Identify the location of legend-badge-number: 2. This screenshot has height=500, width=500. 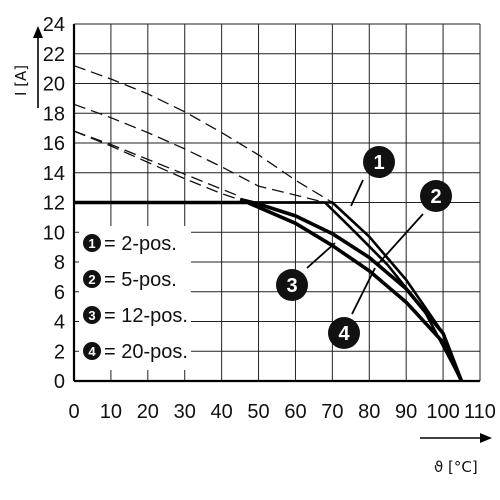
(91, 279).